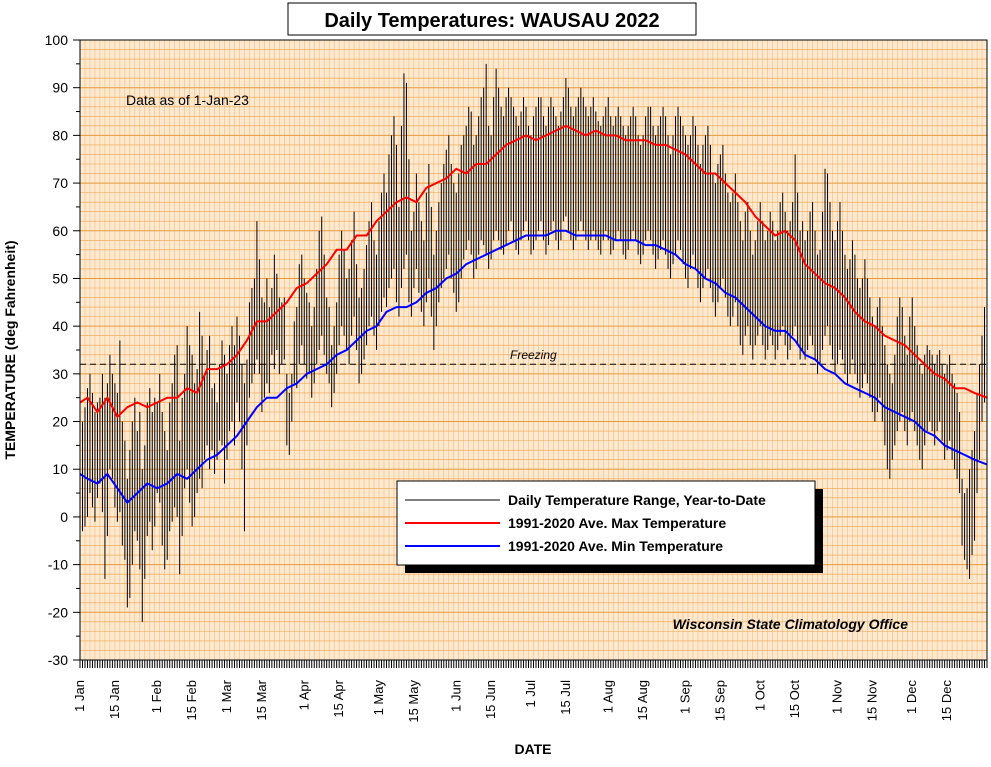 The height and width of the screenshot is (767, 991). I want to click on legend-label-min: 1991-2020 Ave. Min Temperature, so click(615, 546).